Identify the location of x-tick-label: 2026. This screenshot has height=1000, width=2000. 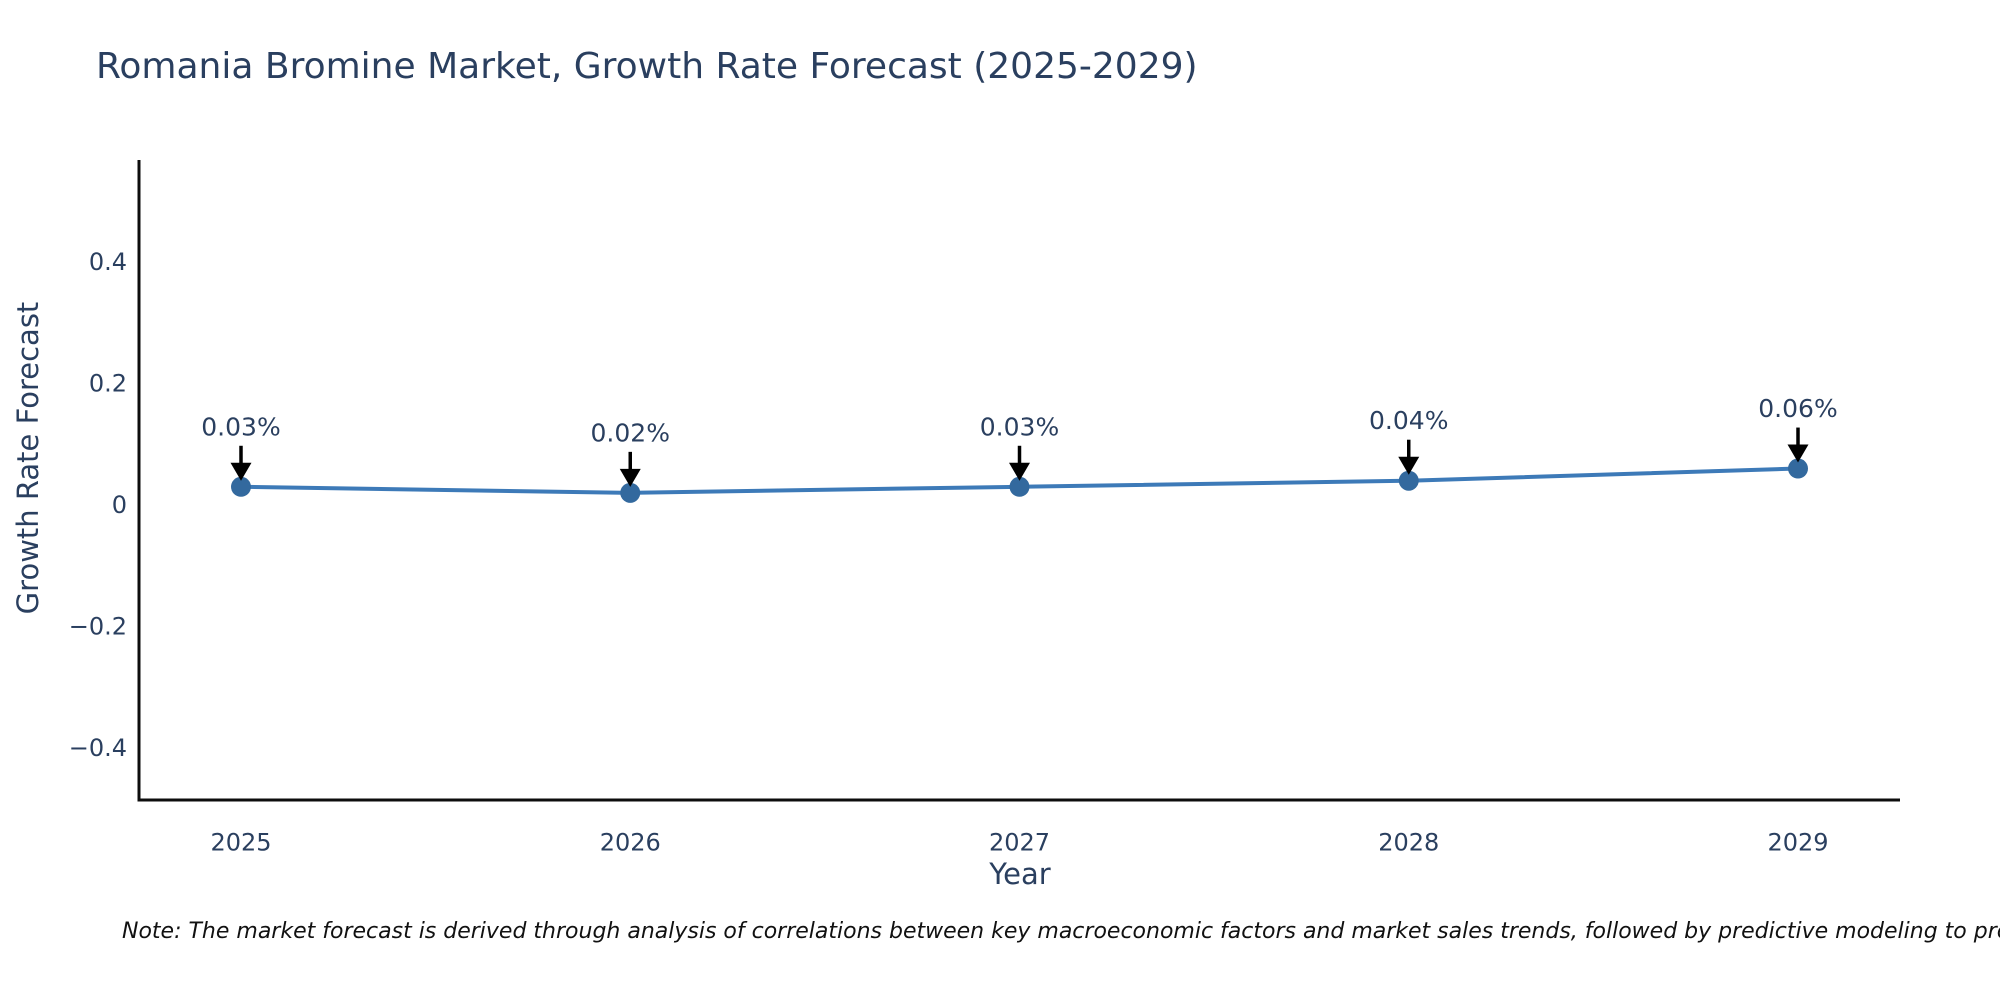
(630, 843).